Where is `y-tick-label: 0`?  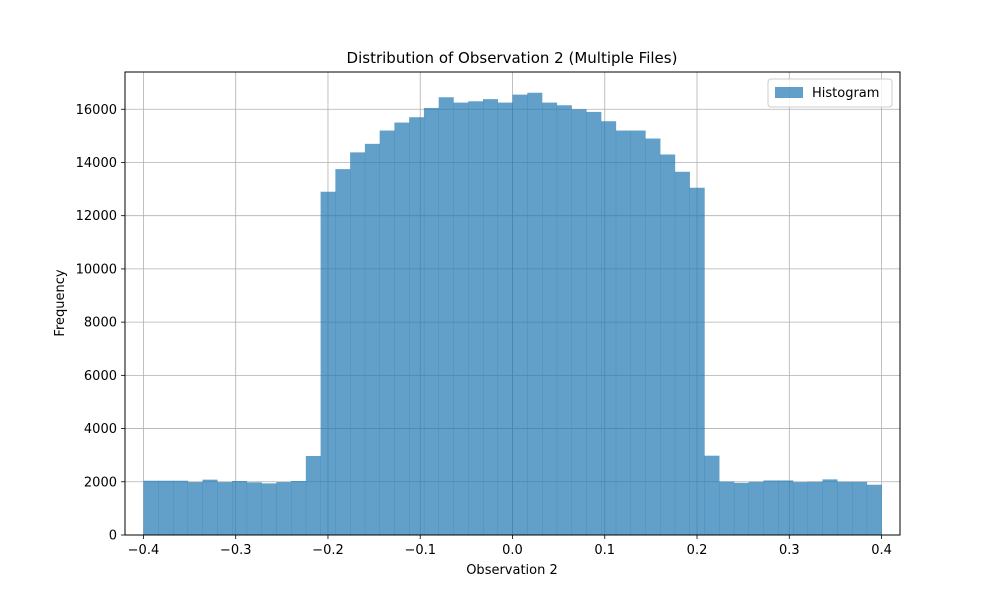
y-tick-label: 0 is located at coordinates (113, 536).